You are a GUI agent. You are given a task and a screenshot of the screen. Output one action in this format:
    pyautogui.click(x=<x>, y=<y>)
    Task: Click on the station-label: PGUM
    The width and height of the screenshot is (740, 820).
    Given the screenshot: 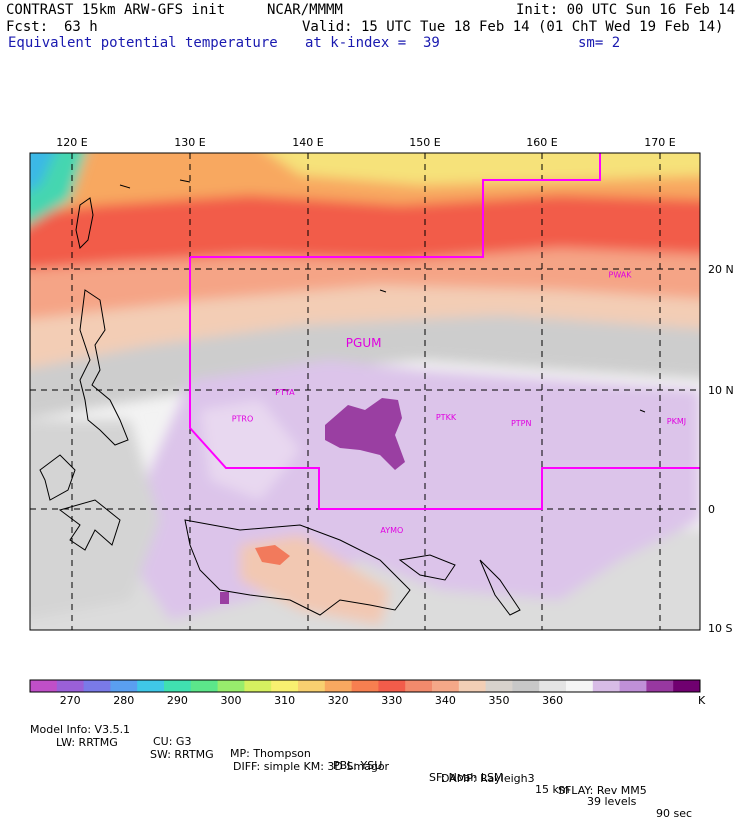 What is the action you would take?
    pyautogui.click(x=364, y=343)
    